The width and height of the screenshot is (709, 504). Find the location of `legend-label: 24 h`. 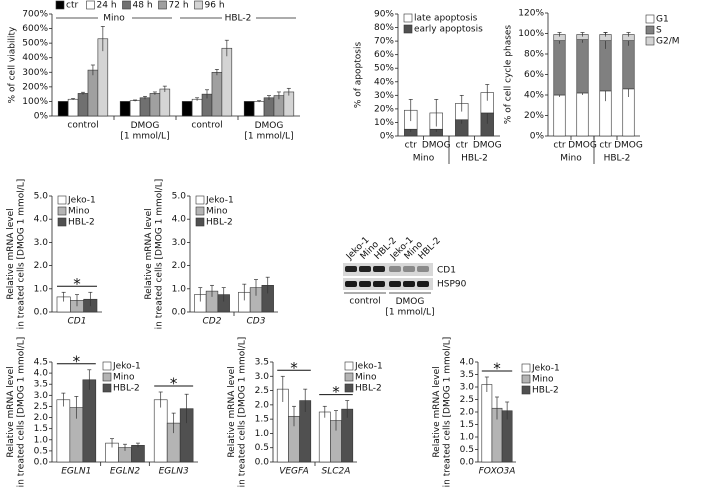

legend-label: 24 h is located at coordinates (107, 6).